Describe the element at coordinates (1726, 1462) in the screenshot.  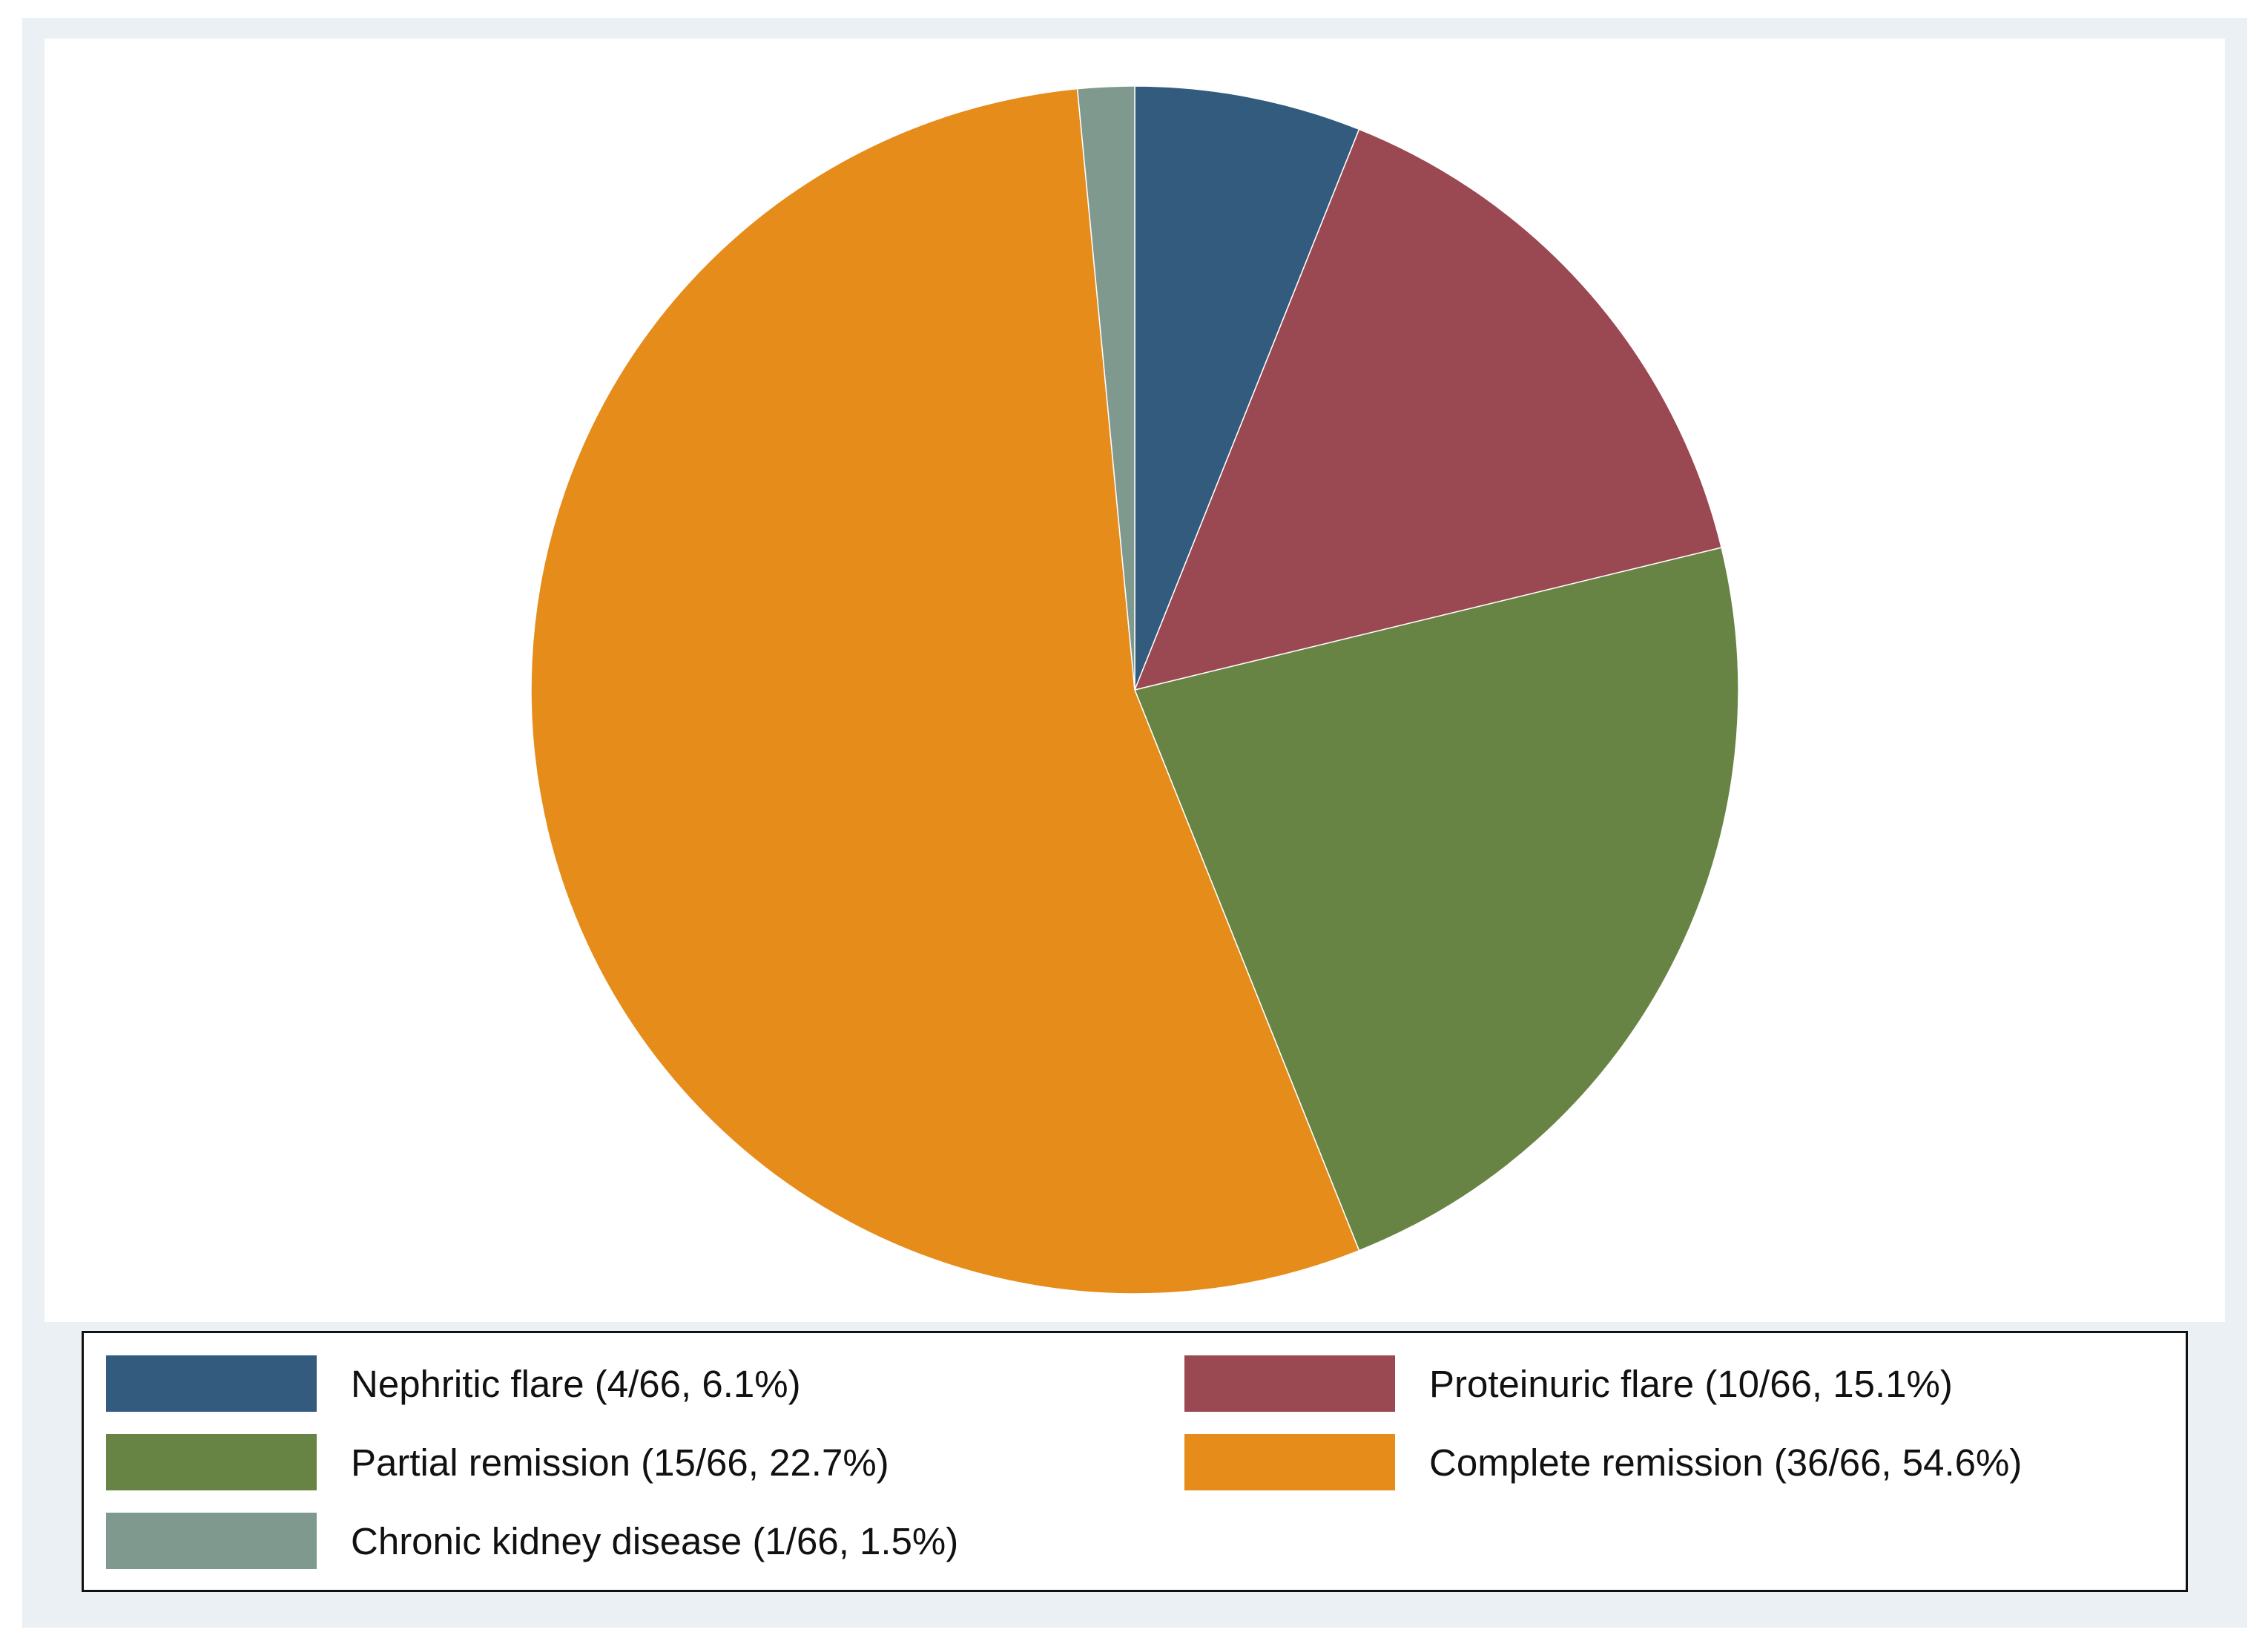
I see `legend-label: Complete remission (36/66, 54.6%)` at that location.